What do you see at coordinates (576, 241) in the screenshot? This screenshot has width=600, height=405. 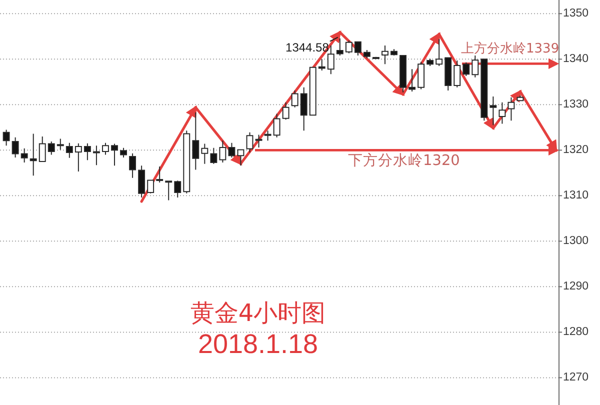 I see `y-tick-label: 1300` at bounding box center [576, 241].